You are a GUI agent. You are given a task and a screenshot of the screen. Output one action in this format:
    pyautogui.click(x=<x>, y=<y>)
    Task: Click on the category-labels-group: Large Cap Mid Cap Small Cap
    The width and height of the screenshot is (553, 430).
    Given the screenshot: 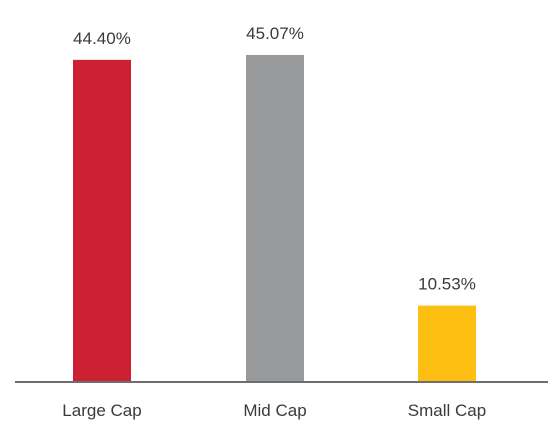 What is the action you would take?
    pyautogui.click(x=274, y=410)
    